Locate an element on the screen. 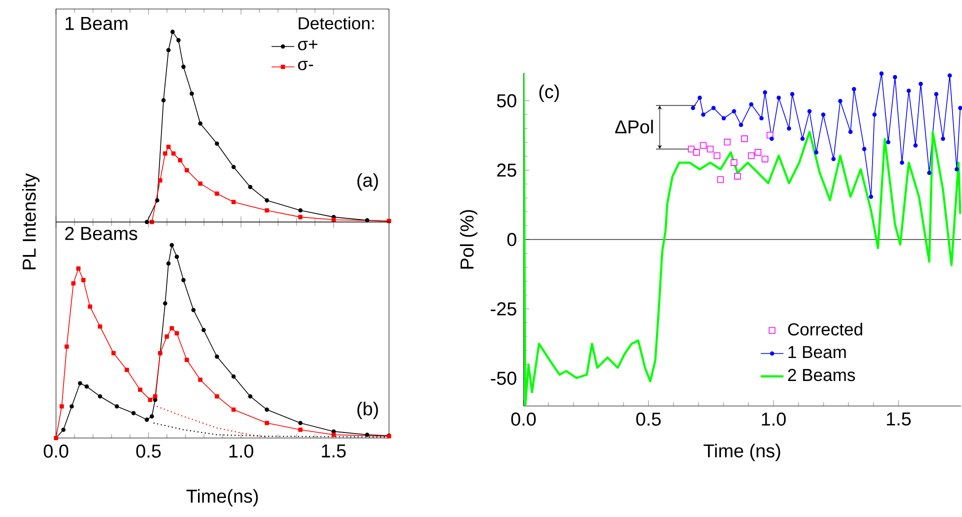 This screenshot has width=962, height=517. legend-title: Detection: is located at coordinates (336, 23).